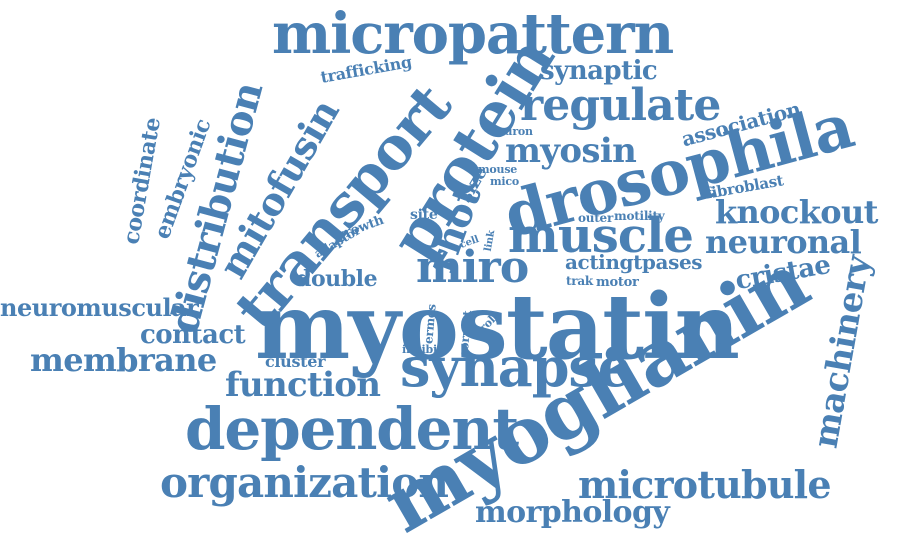  I want to click on word-mouse: mouse, so click(498, 169).